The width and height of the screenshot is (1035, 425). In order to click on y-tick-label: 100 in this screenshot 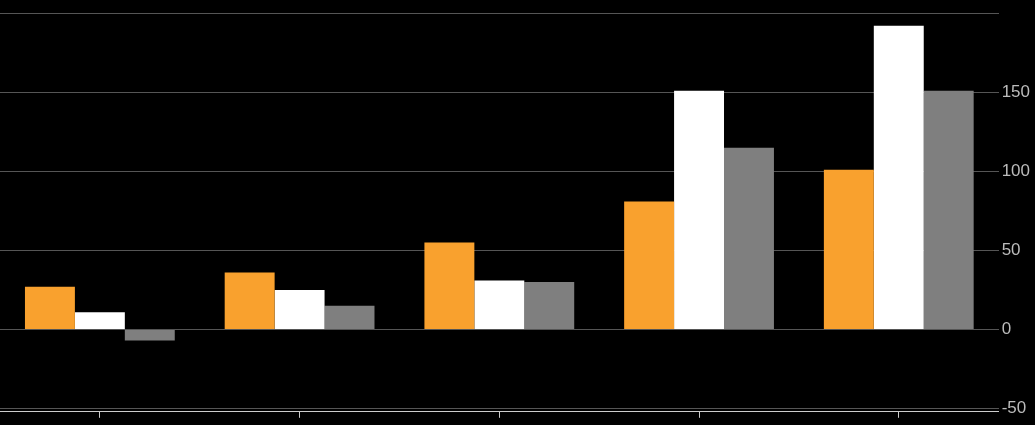, I will do `click(1016, 171)`.